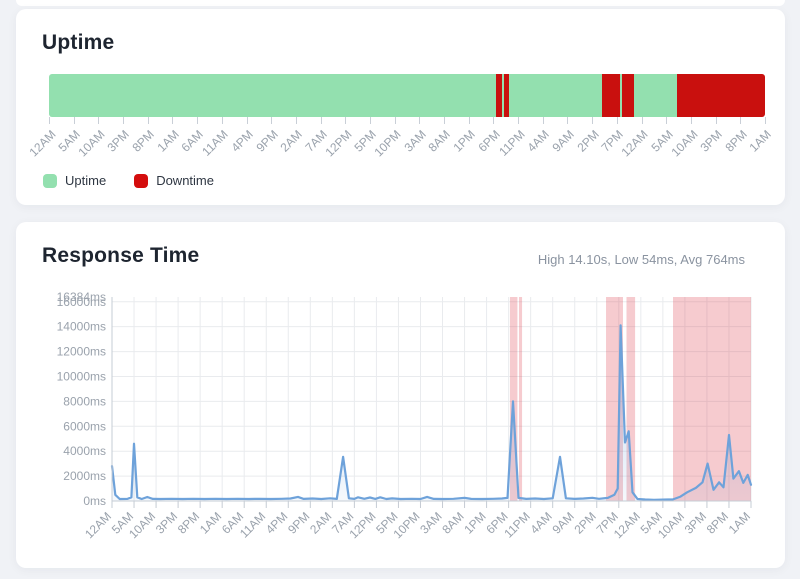 The height and width of the screenshot is (579, 800). What do you see at coordinates (439, 141) in the screenshot?
I see `uptime-x-tick-label: 8AM` at bounding box center [439, 141].